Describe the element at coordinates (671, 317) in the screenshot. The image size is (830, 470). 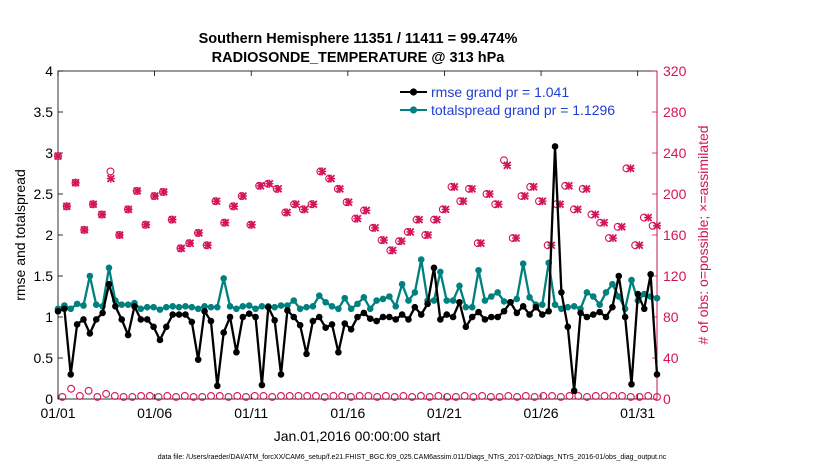
I see `y-right-tick-label: 80` at that location.